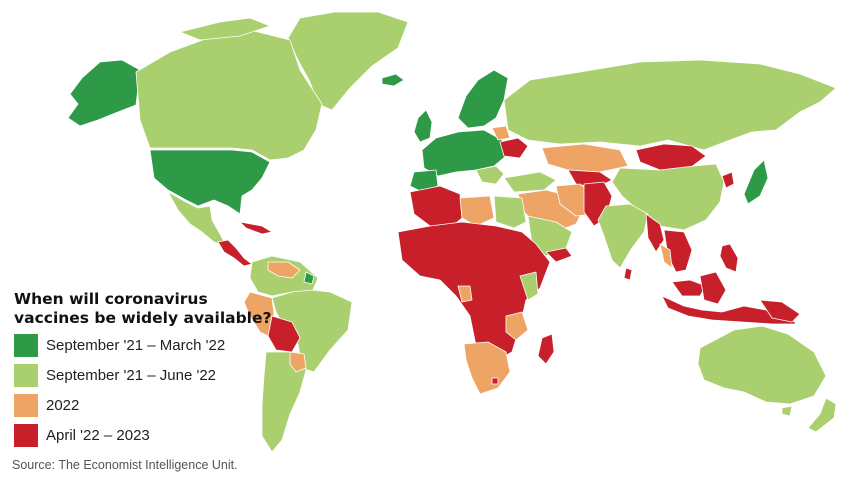 This screenshot has height=482, width=864. Describe the element at coordinates (63, 405) in the screenshot. I see `legend-label: 2022` at that location.